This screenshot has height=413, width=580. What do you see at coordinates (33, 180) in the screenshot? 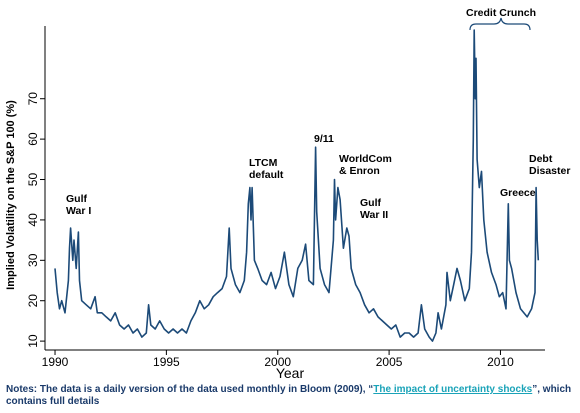
I see `y-tick-label: 50` at bounding box center [33, 180].